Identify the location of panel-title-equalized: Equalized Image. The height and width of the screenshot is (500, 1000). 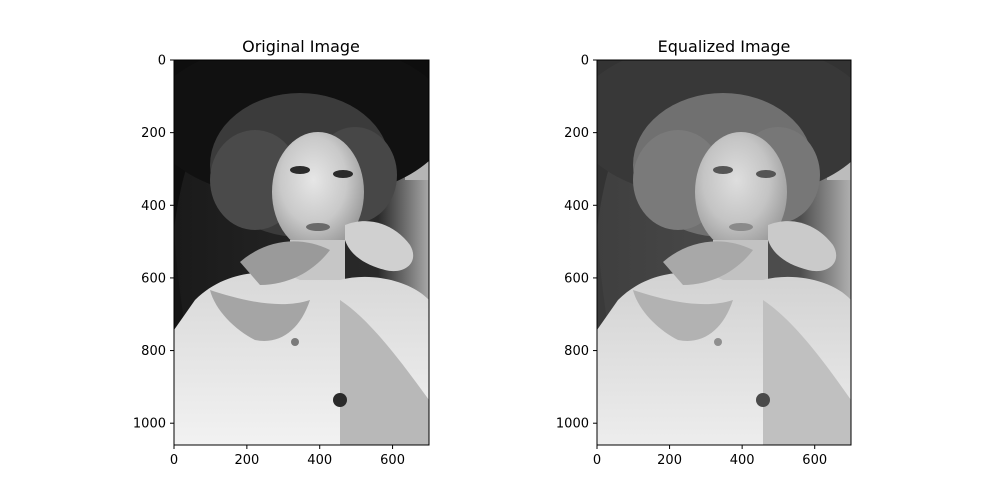
(724, 46).